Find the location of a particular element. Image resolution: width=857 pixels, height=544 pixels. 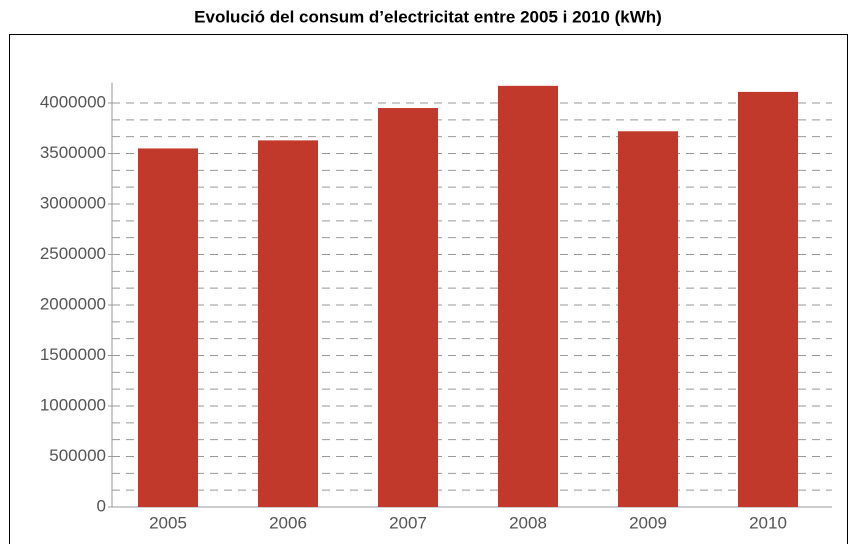

y-tick-label: 1000000 is located at coordinates (73, 404).